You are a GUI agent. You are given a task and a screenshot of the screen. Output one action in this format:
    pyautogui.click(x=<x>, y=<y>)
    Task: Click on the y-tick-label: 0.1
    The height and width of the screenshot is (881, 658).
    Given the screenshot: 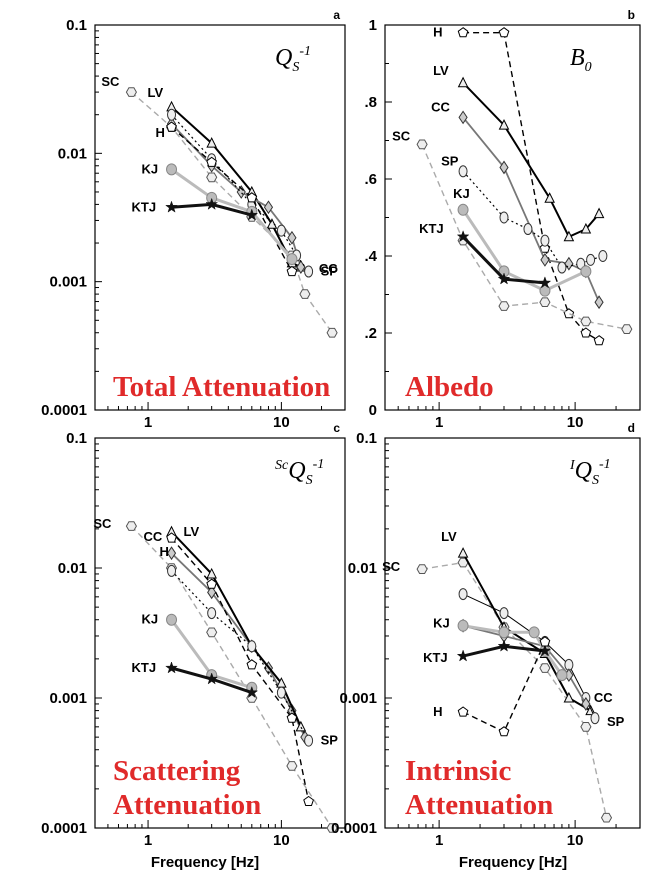 What is the action you would take?
    pyautogui.click(x=76, y=438)
    